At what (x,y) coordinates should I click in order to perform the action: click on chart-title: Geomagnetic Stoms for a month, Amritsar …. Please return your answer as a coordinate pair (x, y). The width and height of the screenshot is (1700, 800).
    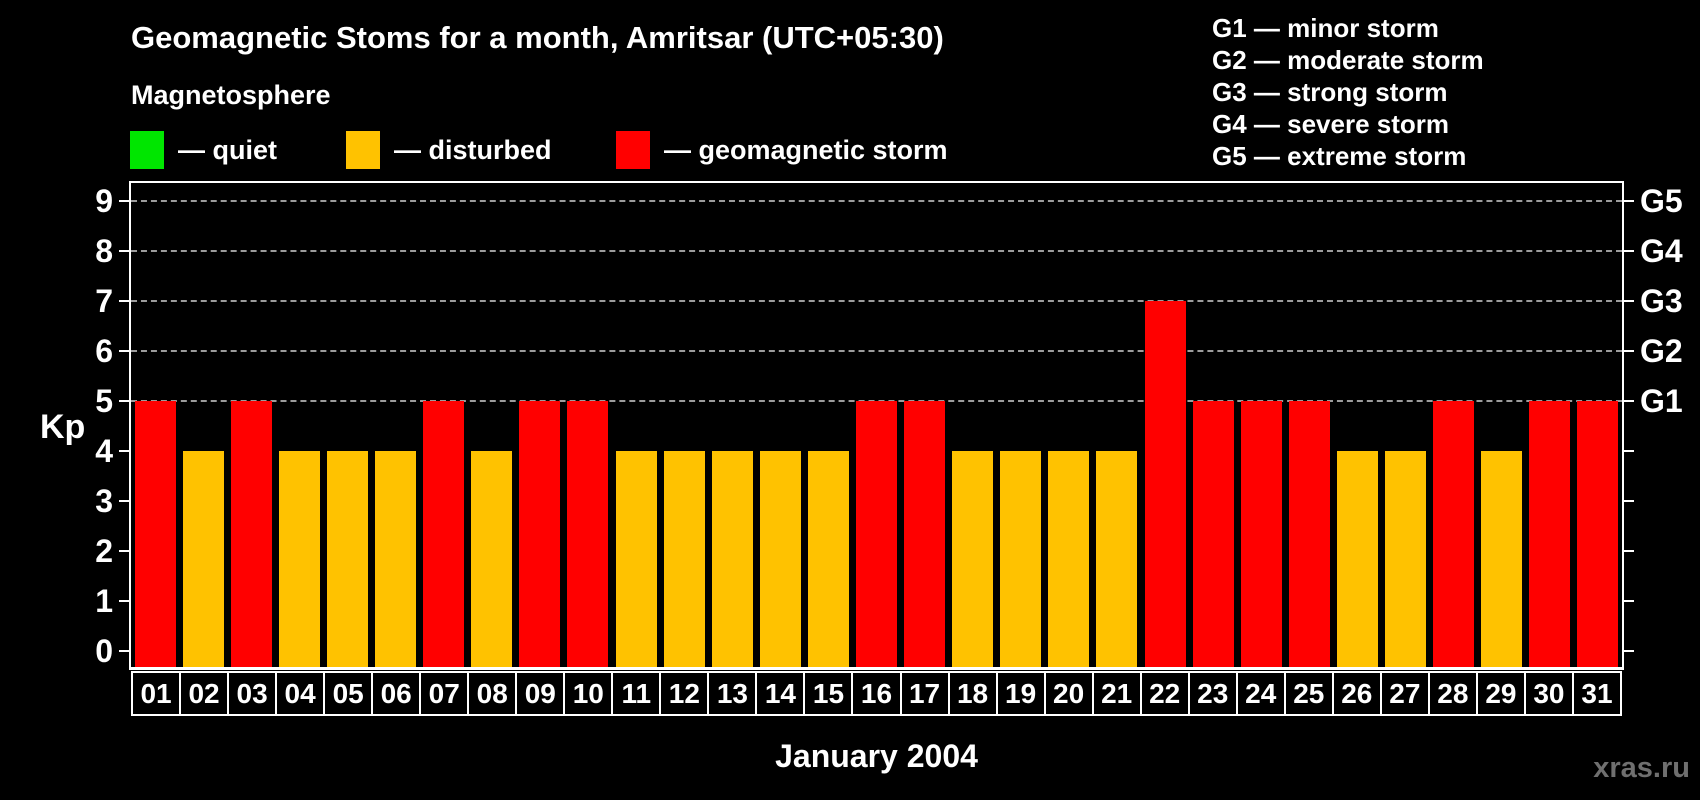
    Looking at the image, I should click on (537, 37).